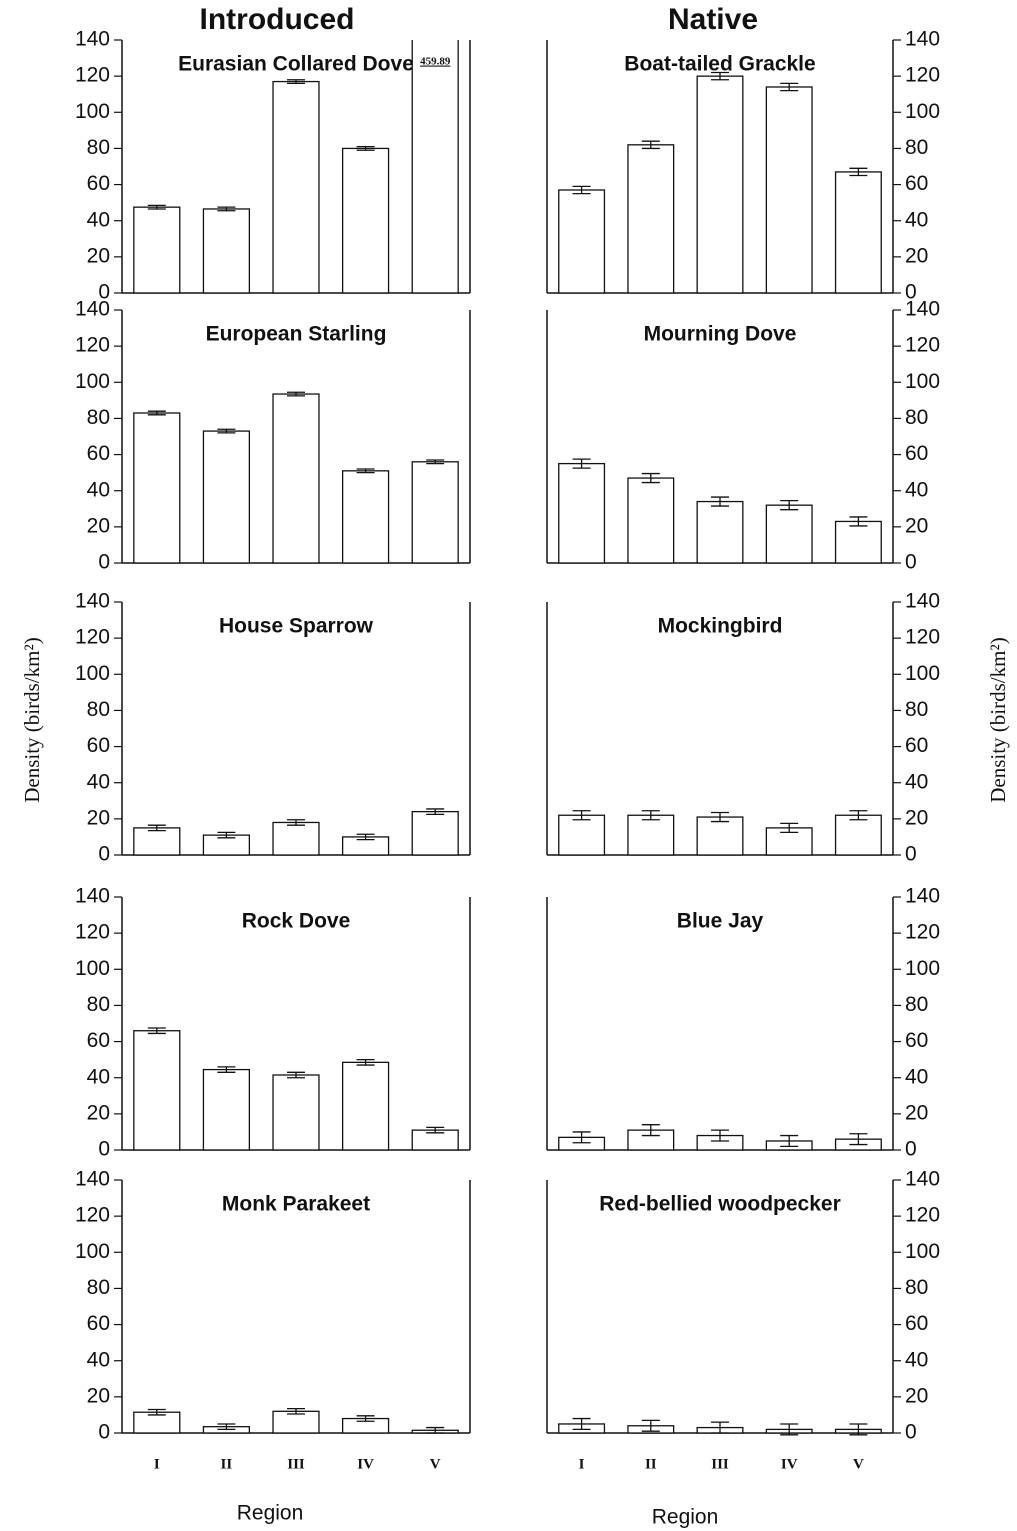 Image resolution: width=1017 pixels, height=1531 pixels. I want to click on x-tick-label: V, so click(858, 1464).